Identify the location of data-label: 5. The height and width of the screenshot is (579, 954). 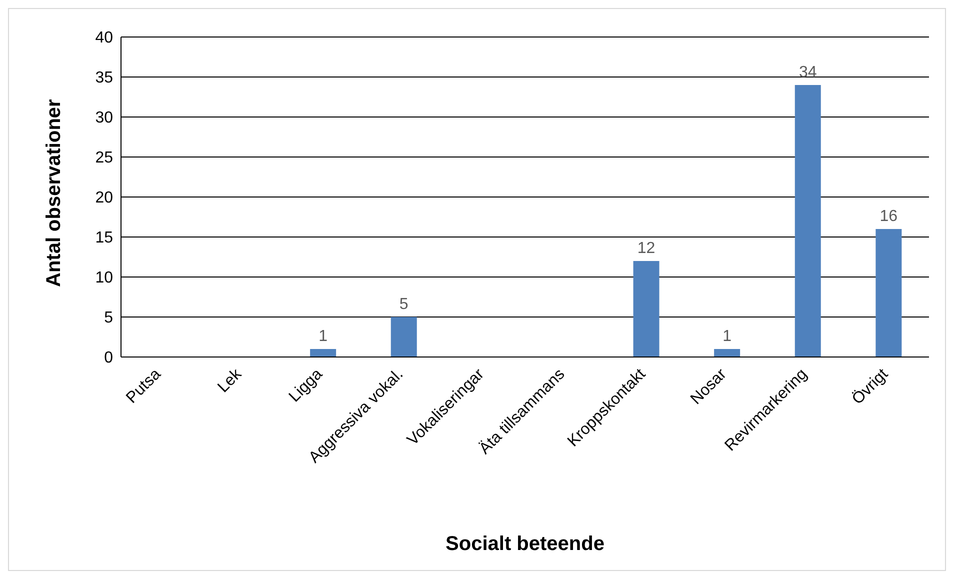
(403, 304).